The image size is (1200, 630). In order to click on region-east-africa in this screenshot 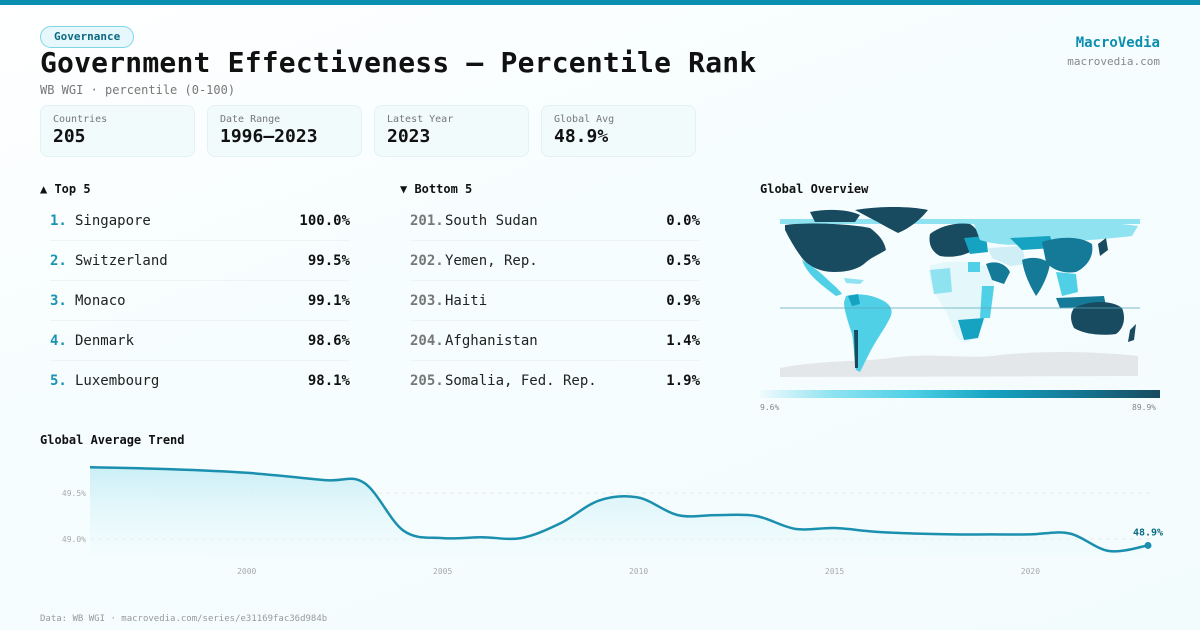, I will do `click(987, 302)`.